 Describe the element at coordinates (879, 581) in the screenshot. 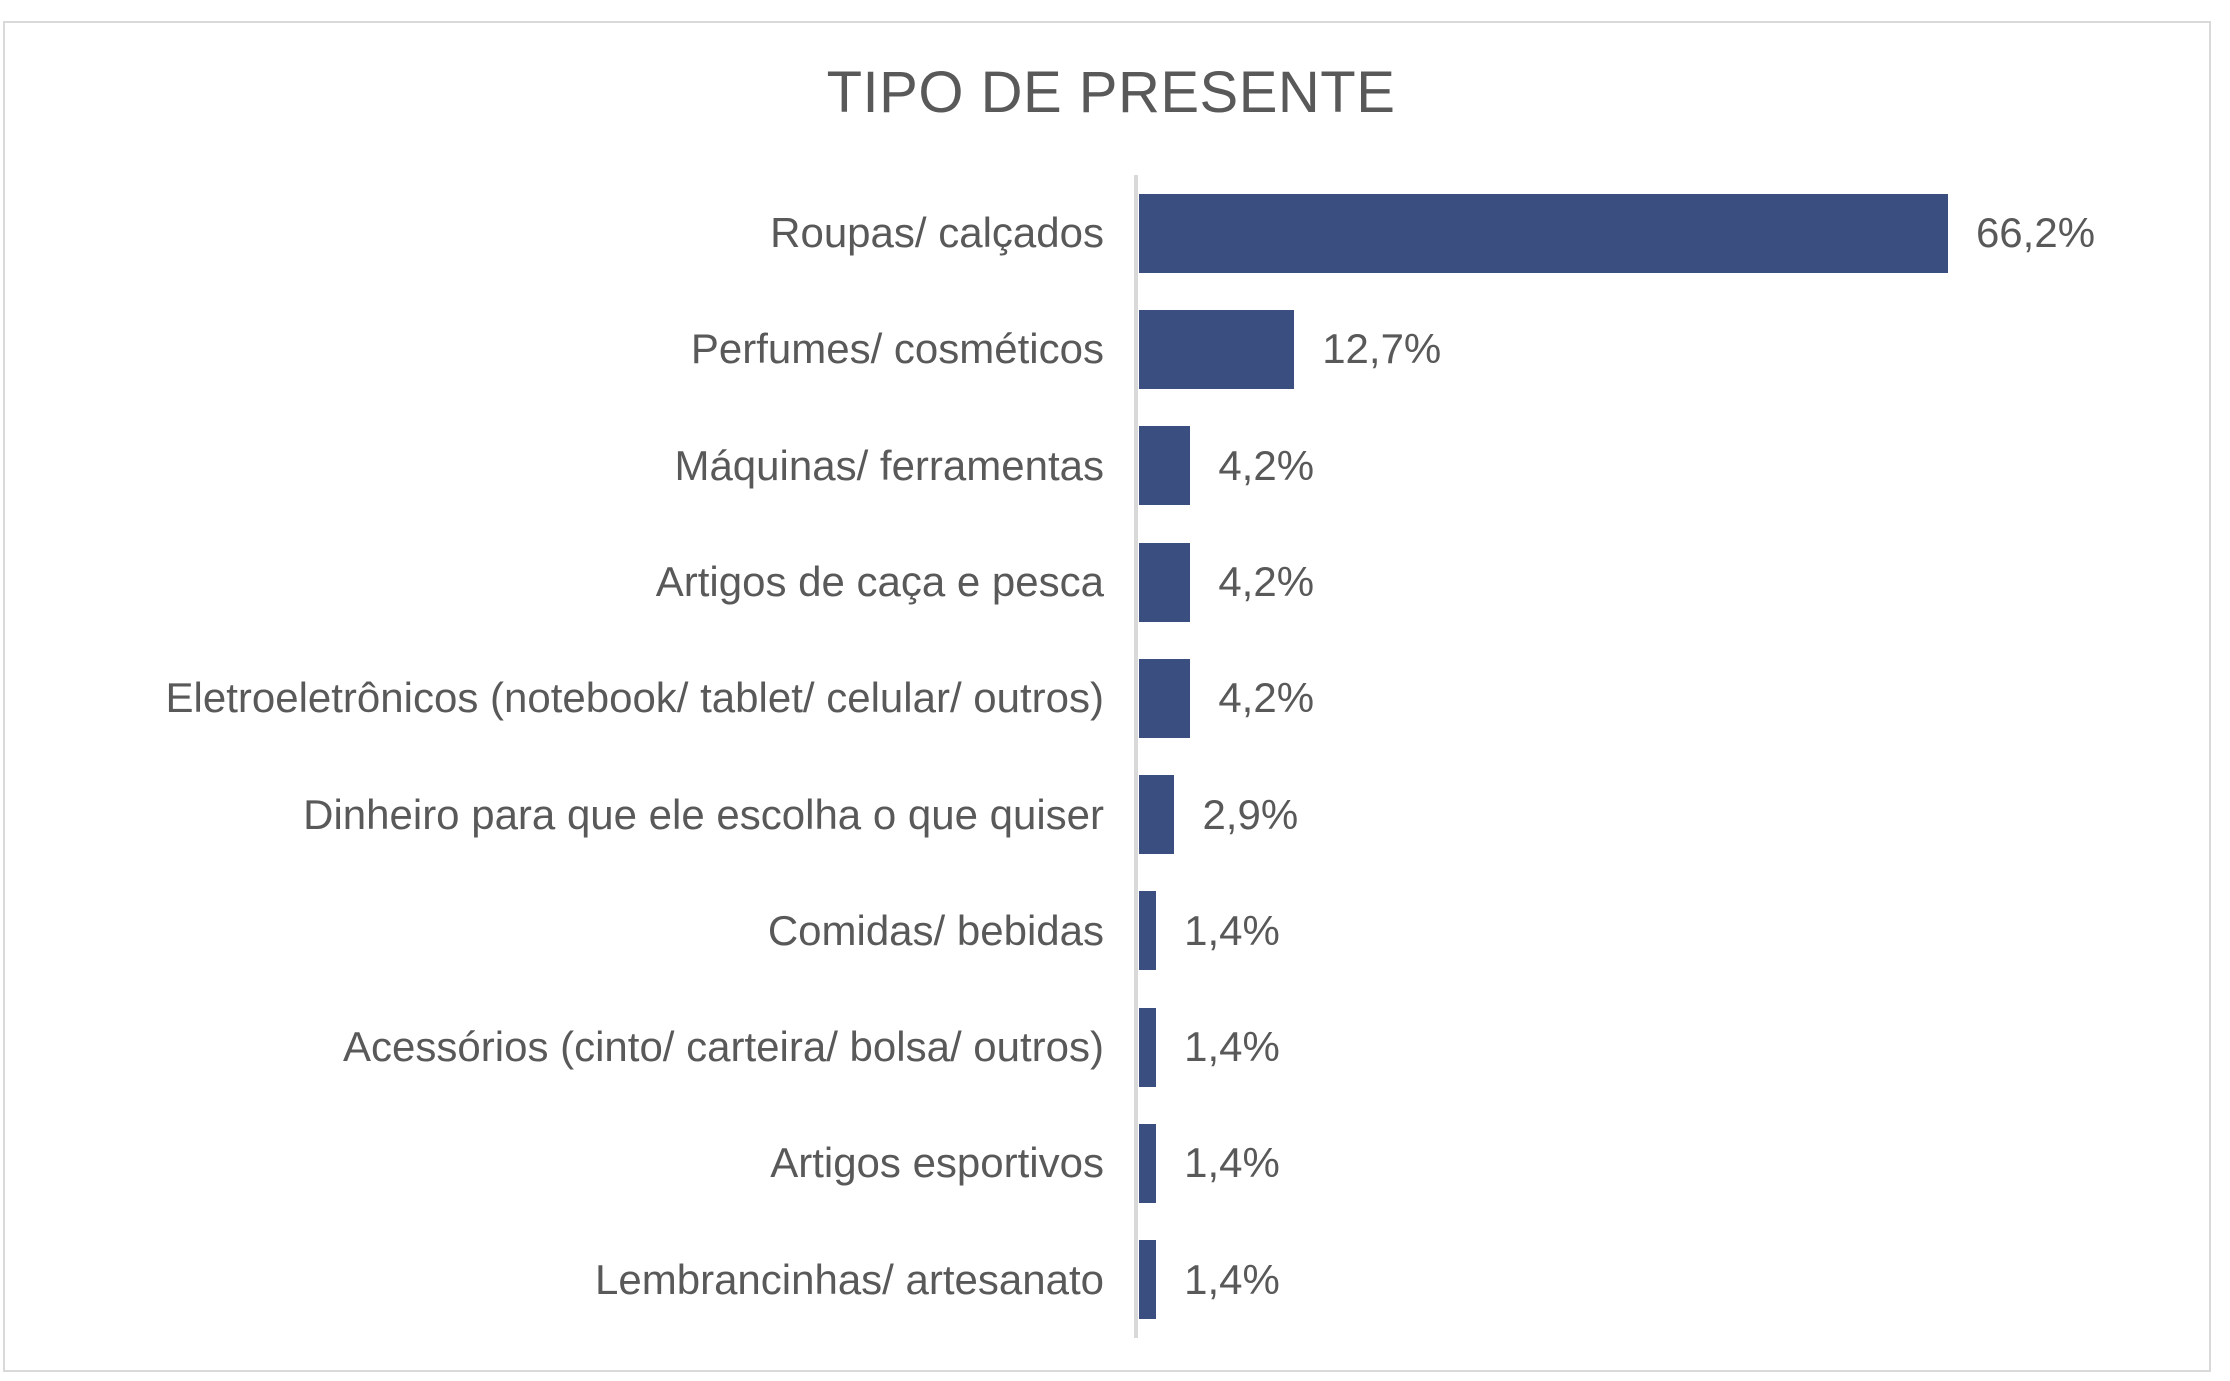

I see `category-label: Artigos de caça e pesca` at that location.